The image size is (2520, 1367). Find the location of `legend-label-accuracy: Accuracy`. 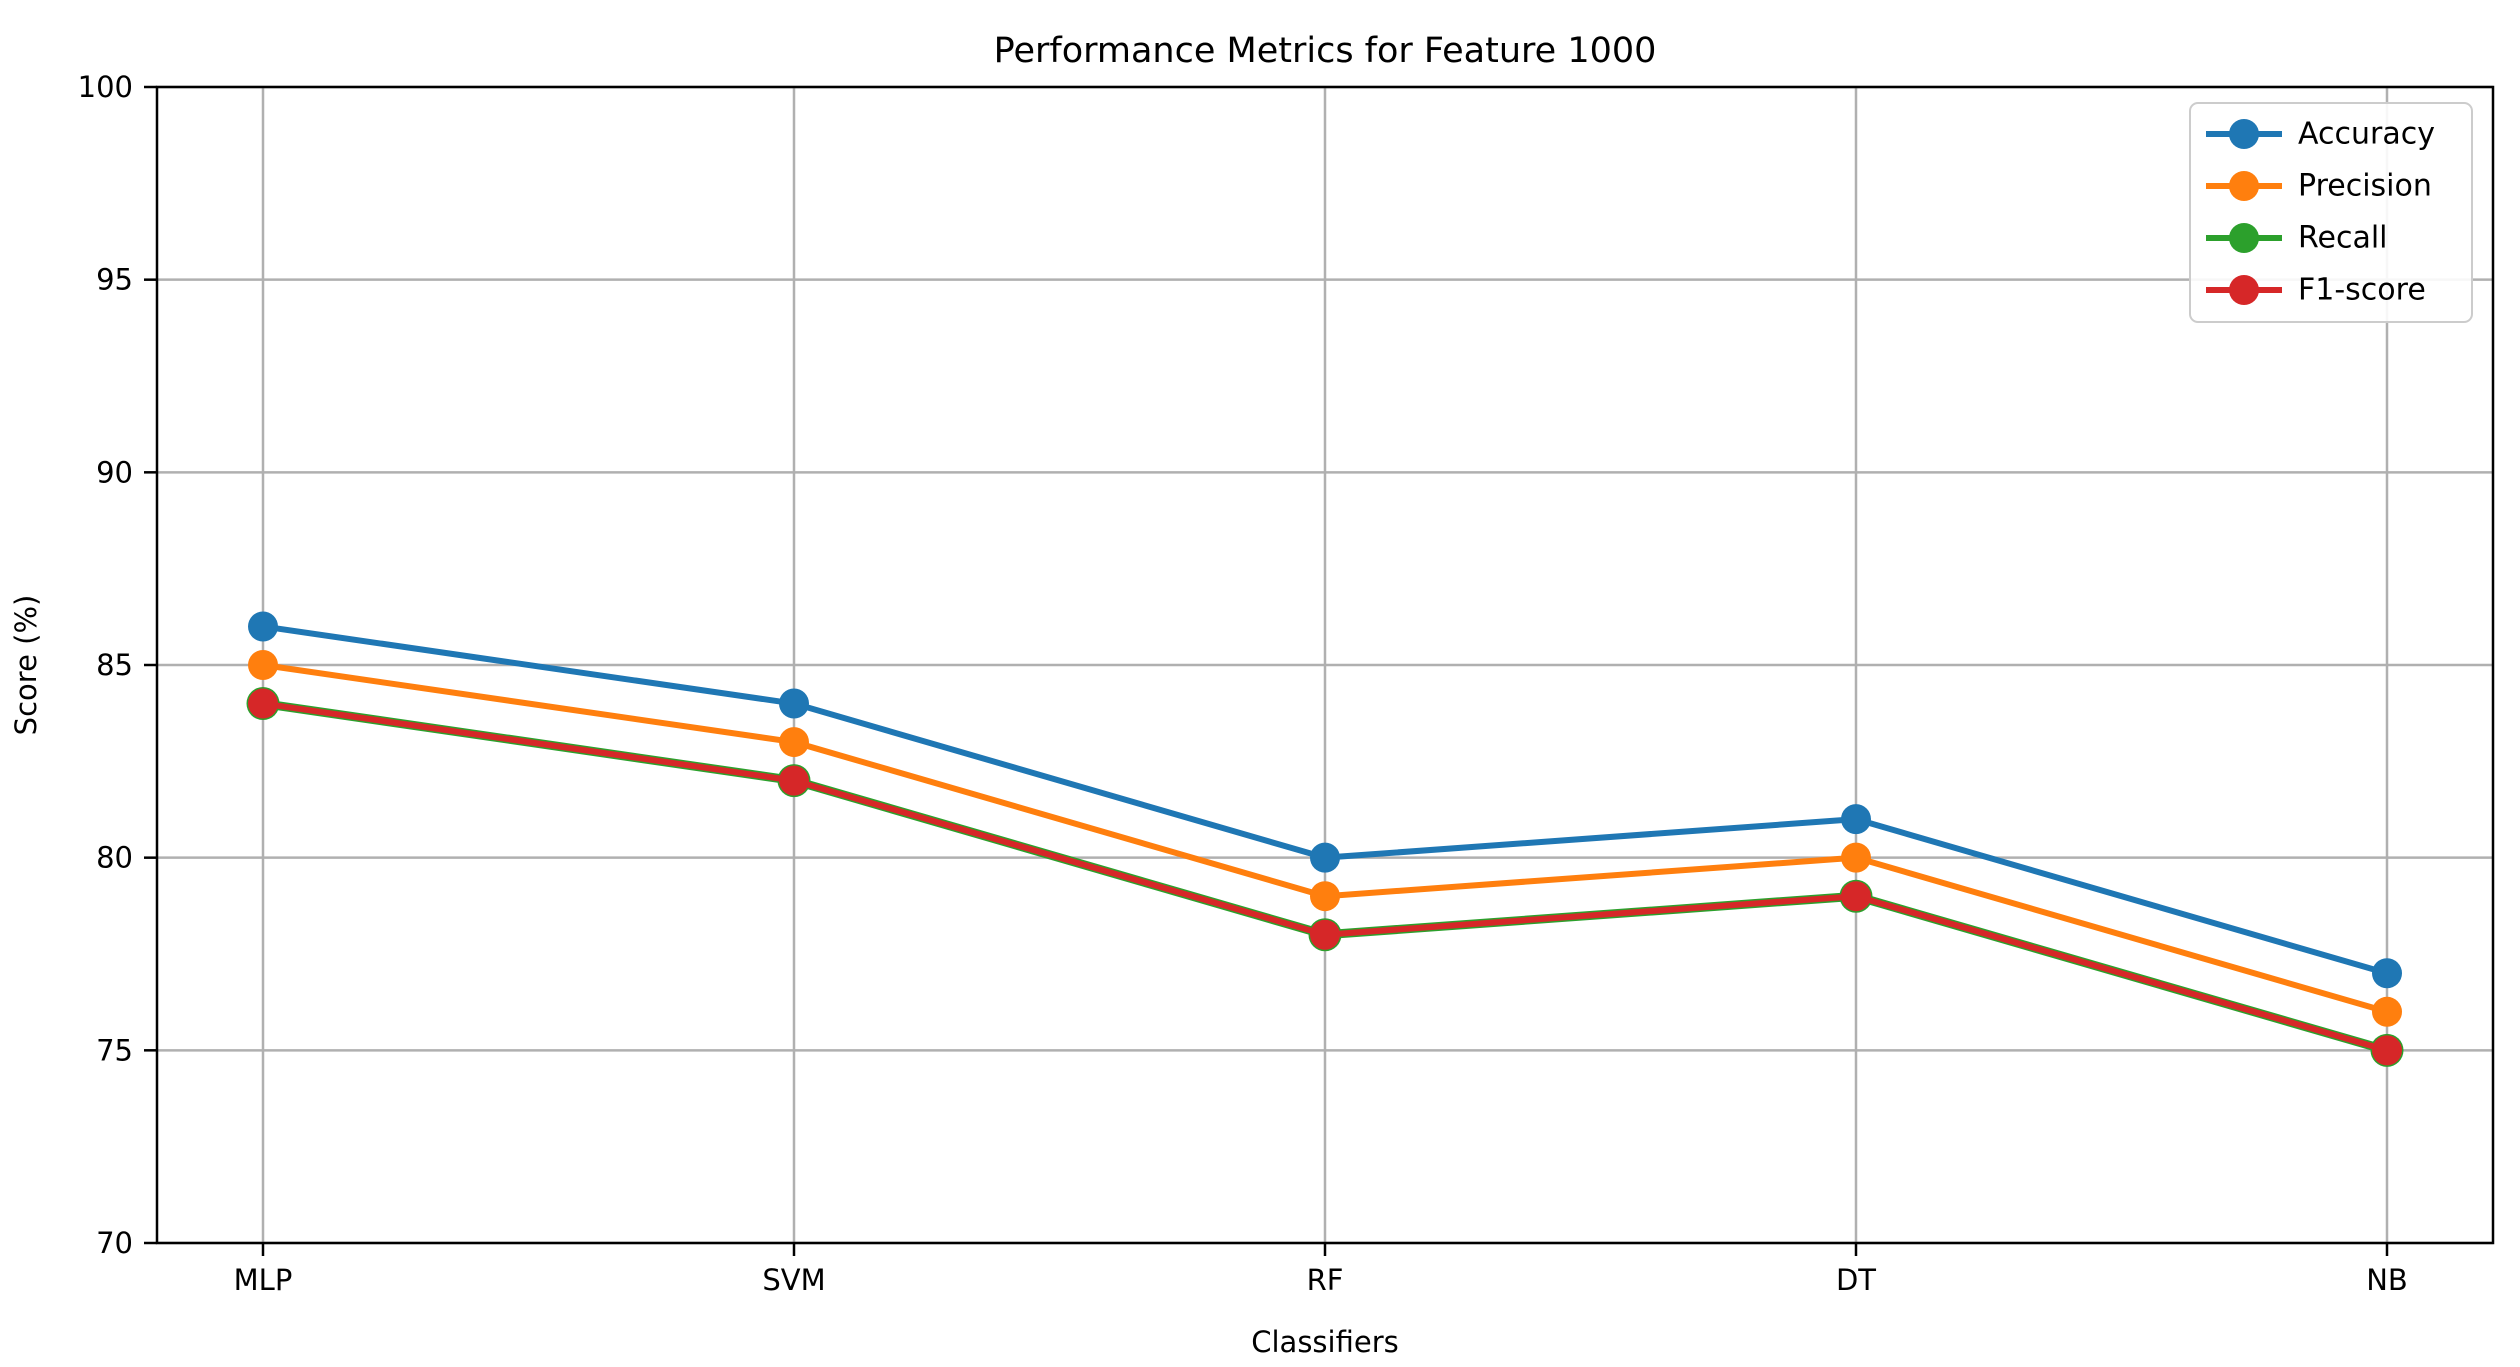

legend-label-accuracy: Accuracy is located at coordinates (2366, 134).